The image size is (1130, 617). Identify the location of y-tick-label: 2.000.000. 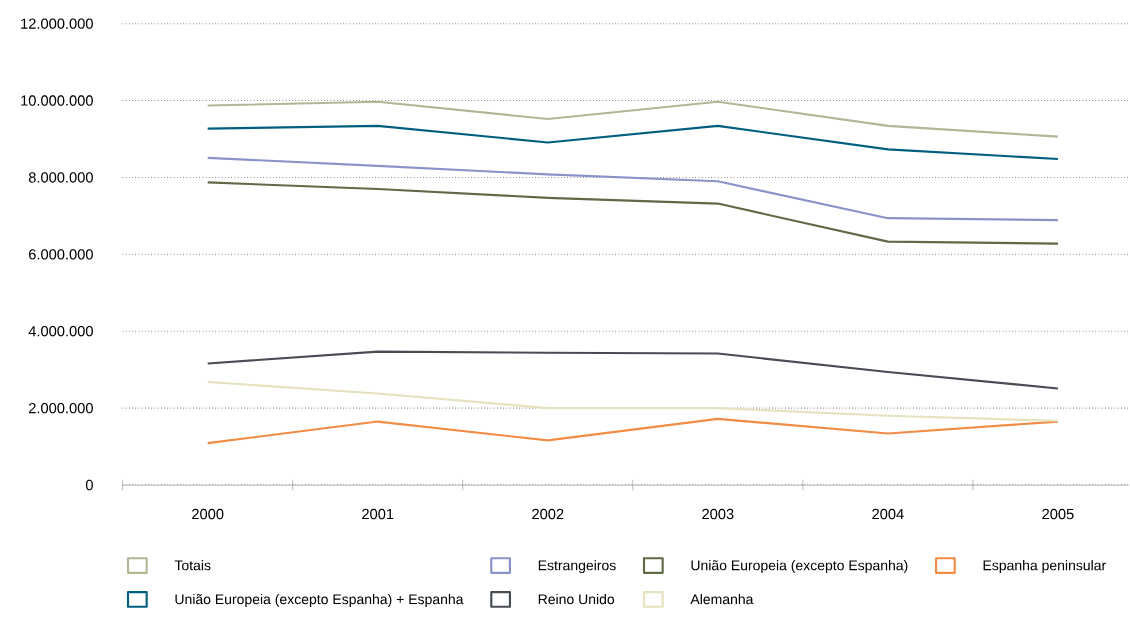
(60, 408).